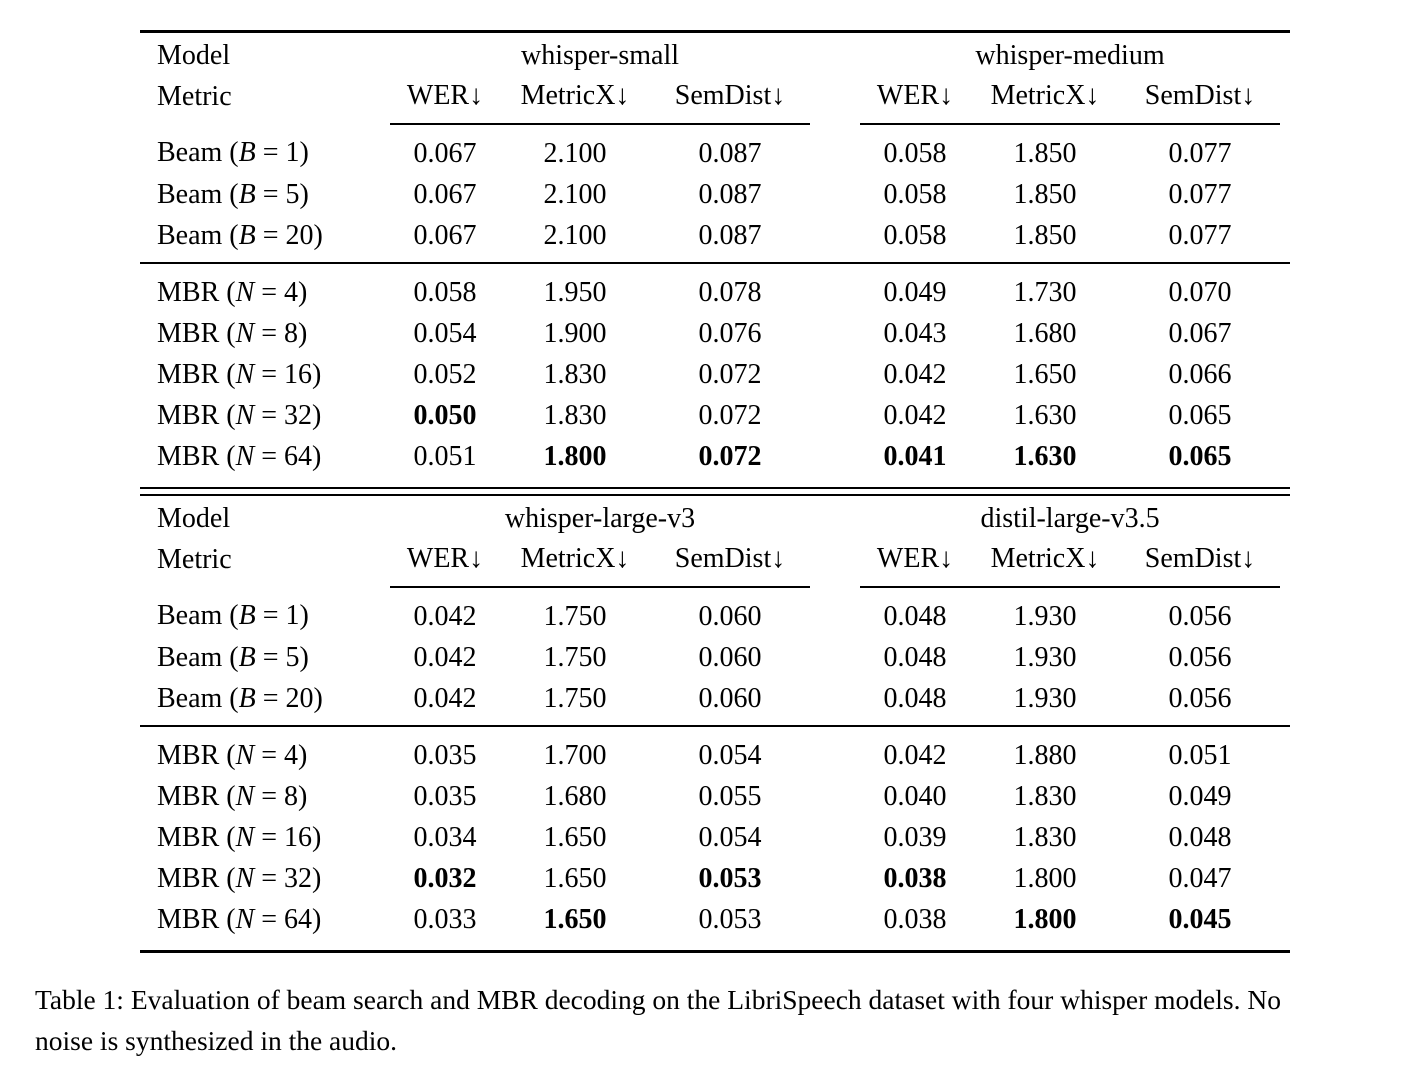  I want to click on cell-wer-2: 0.048, so click(915, 657).